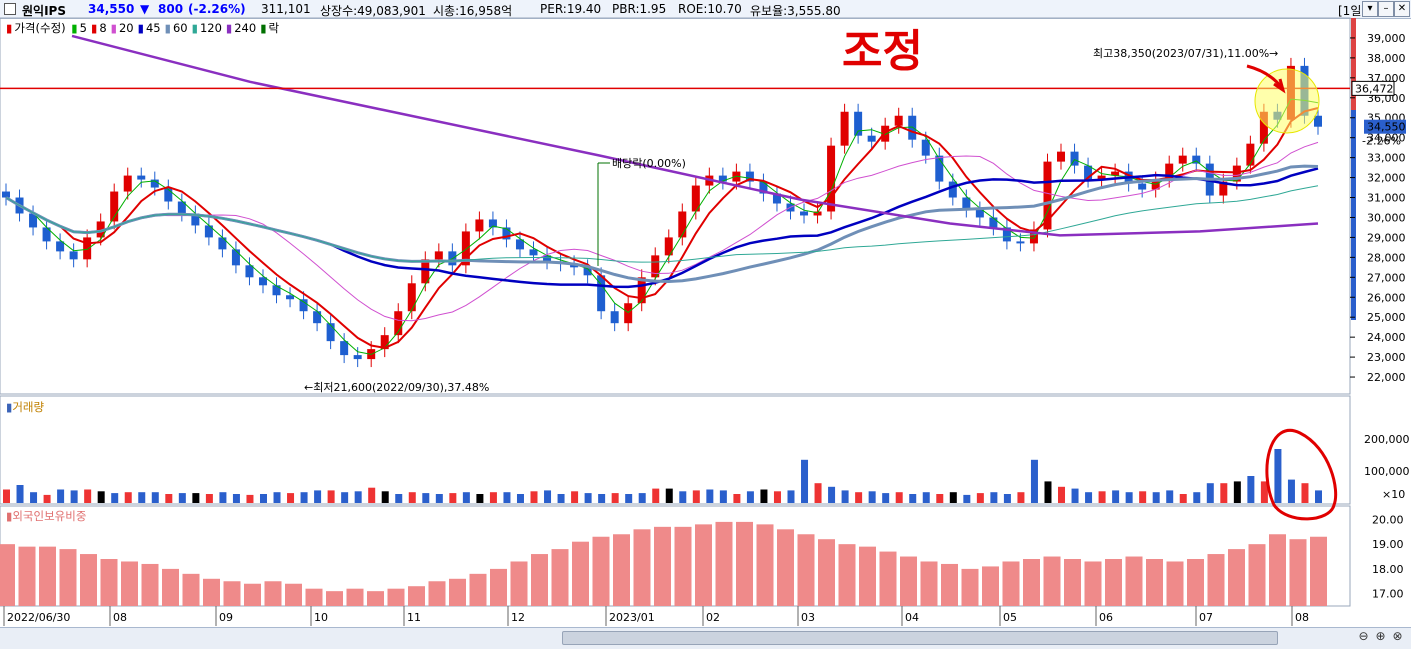 This screenshot has height=649, width=1411. Describe the element at coordinates (1206, 617) in the screenshot. I see `x-tick-label: 07` at that location.